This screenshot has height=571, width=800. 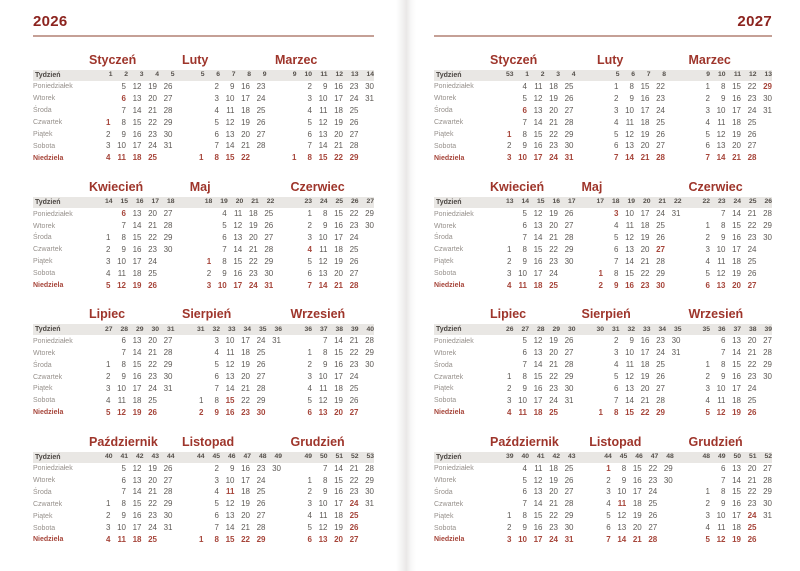 I want to click on weekday-label: Piątek, so click(x=43, y=262).